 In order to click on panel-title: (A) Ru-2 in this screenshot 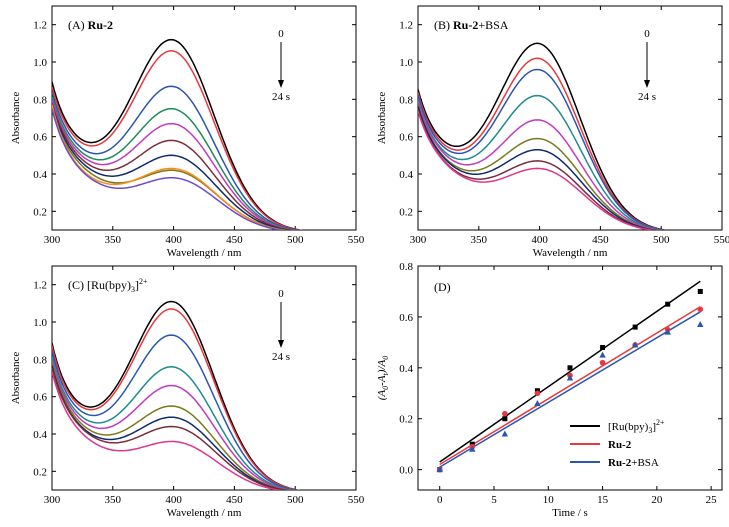, I will do `click(90, 25)`.